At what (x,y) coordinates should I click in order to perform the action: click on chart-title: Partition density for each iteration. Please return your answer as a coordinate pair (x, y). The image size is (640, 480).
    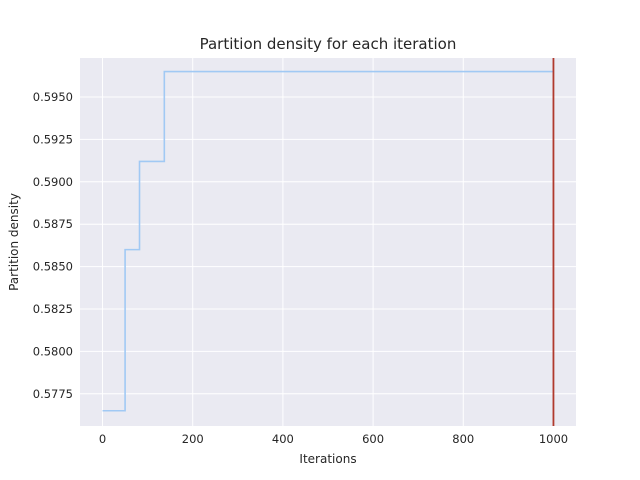
    Looking at the image, I should click on (328, 44).